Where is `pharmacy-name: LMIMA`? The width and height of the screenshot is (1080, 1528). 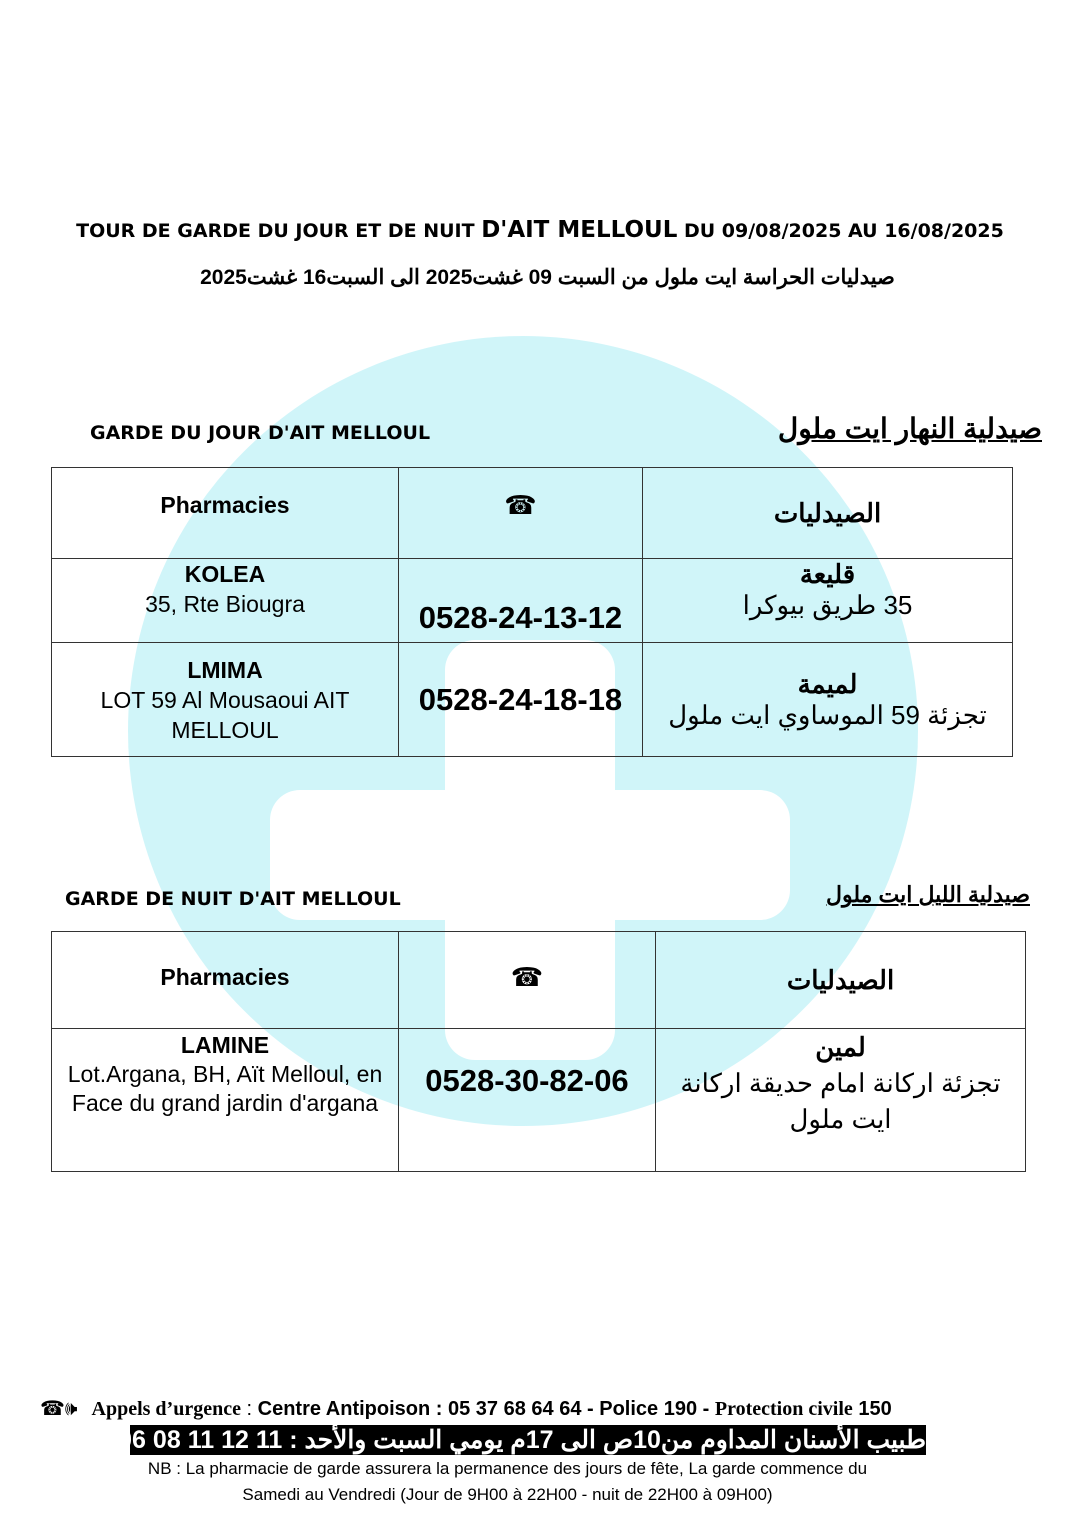
pharmacy-name: LMIMA is located at coordinates (225, 669).